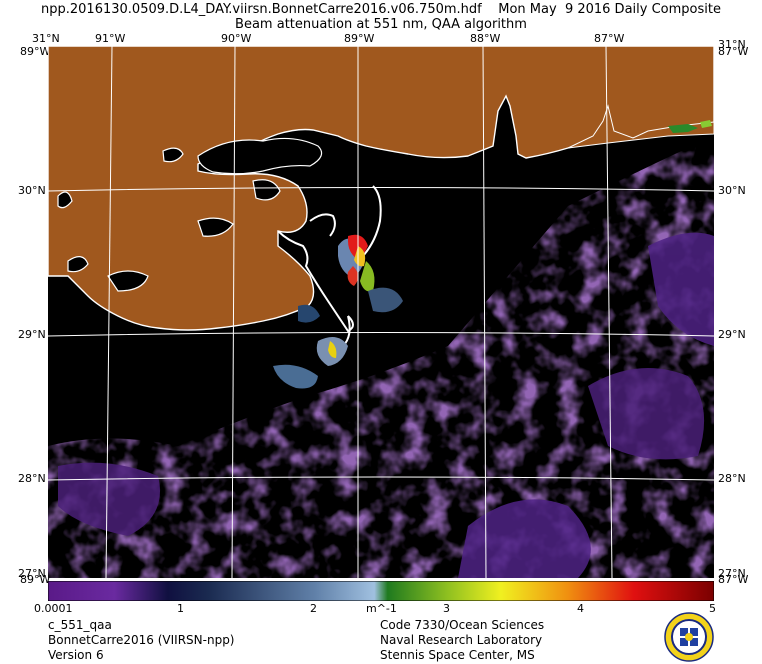 The height and width of the screenshot is (664, 762). Describe the element at coordinates (53, 608) in the screenshot. I see `colorbar-tick-0: 0.0001` at that location.